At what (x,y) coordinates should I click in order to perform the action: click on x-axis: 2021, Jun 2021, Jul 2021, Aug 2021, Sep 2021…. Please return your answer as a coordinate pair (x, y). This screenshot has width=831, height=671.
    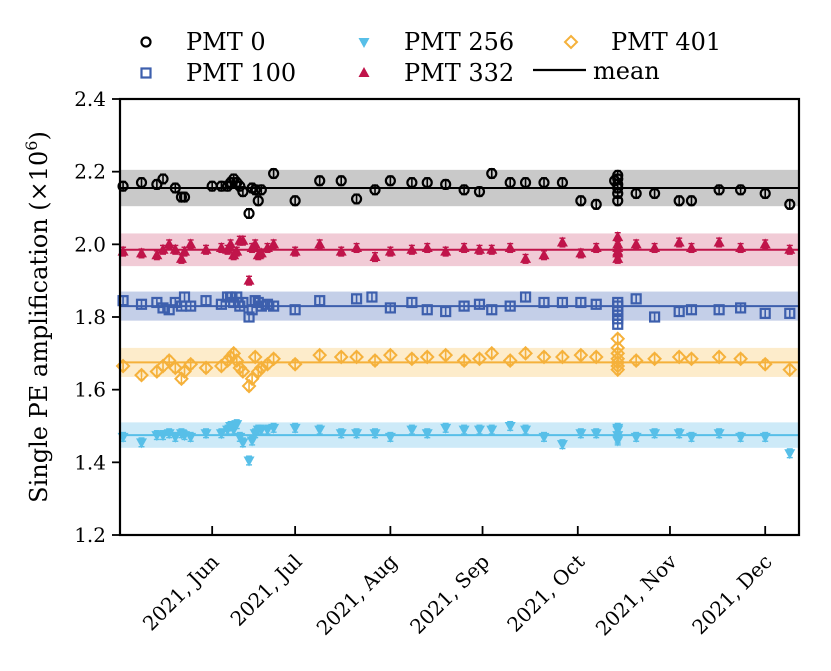
    Looking at the image, I should click on (457, 583).